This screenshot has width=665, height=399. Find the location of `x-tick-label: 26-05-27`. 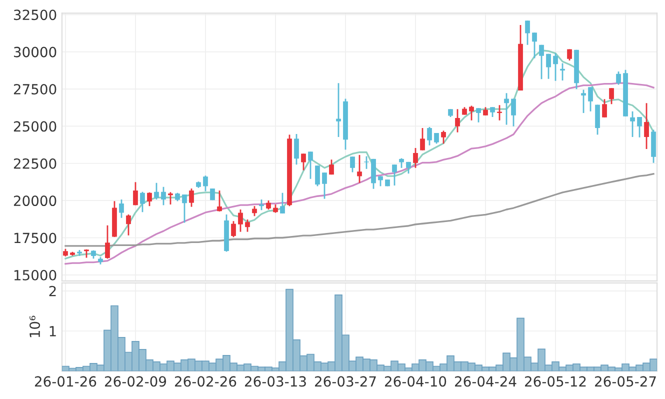

x-tick-label: 26-05-27 is located at coordinates (625, 381).